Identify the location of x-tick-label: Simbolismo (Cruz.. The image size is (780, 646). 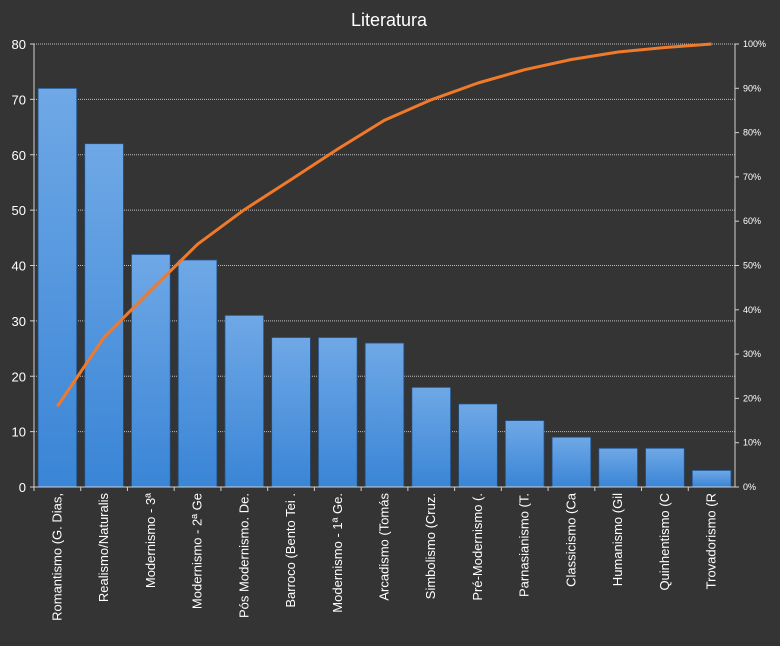
(430, 546).